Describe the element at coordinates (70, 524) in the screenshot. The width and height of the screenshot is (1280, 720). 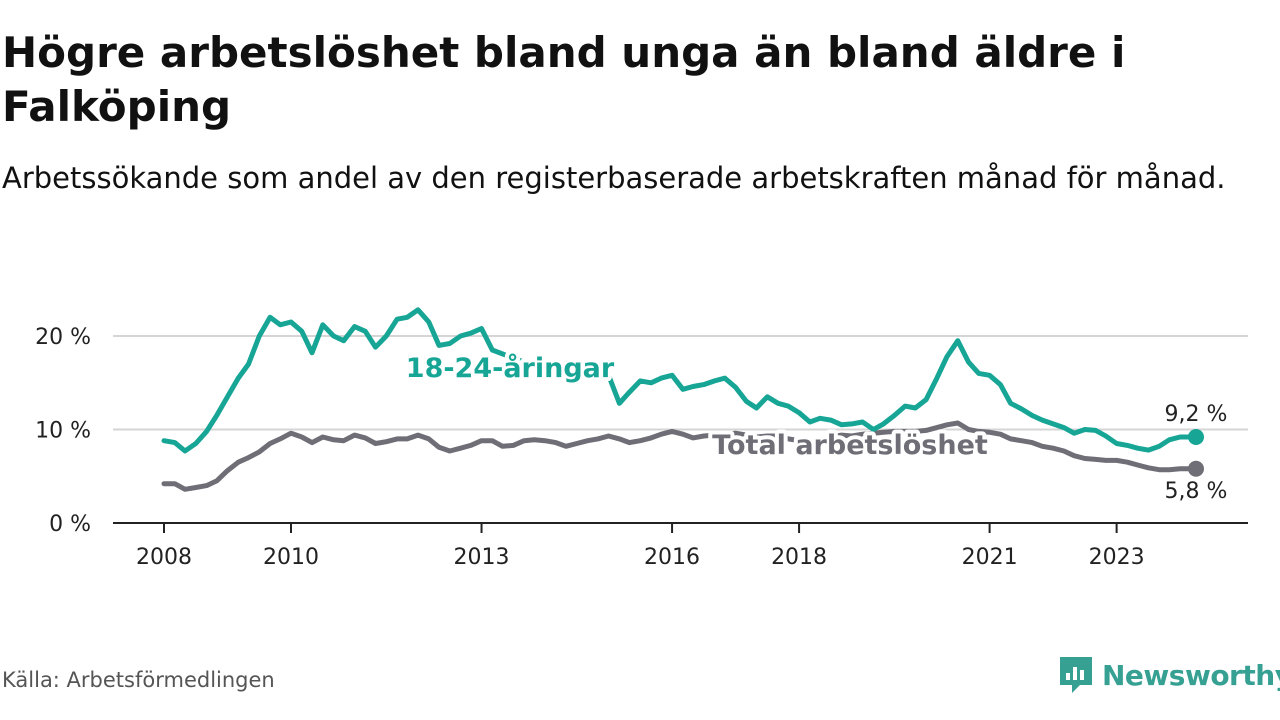
I see `y-tick-label: 0 %` at that location.